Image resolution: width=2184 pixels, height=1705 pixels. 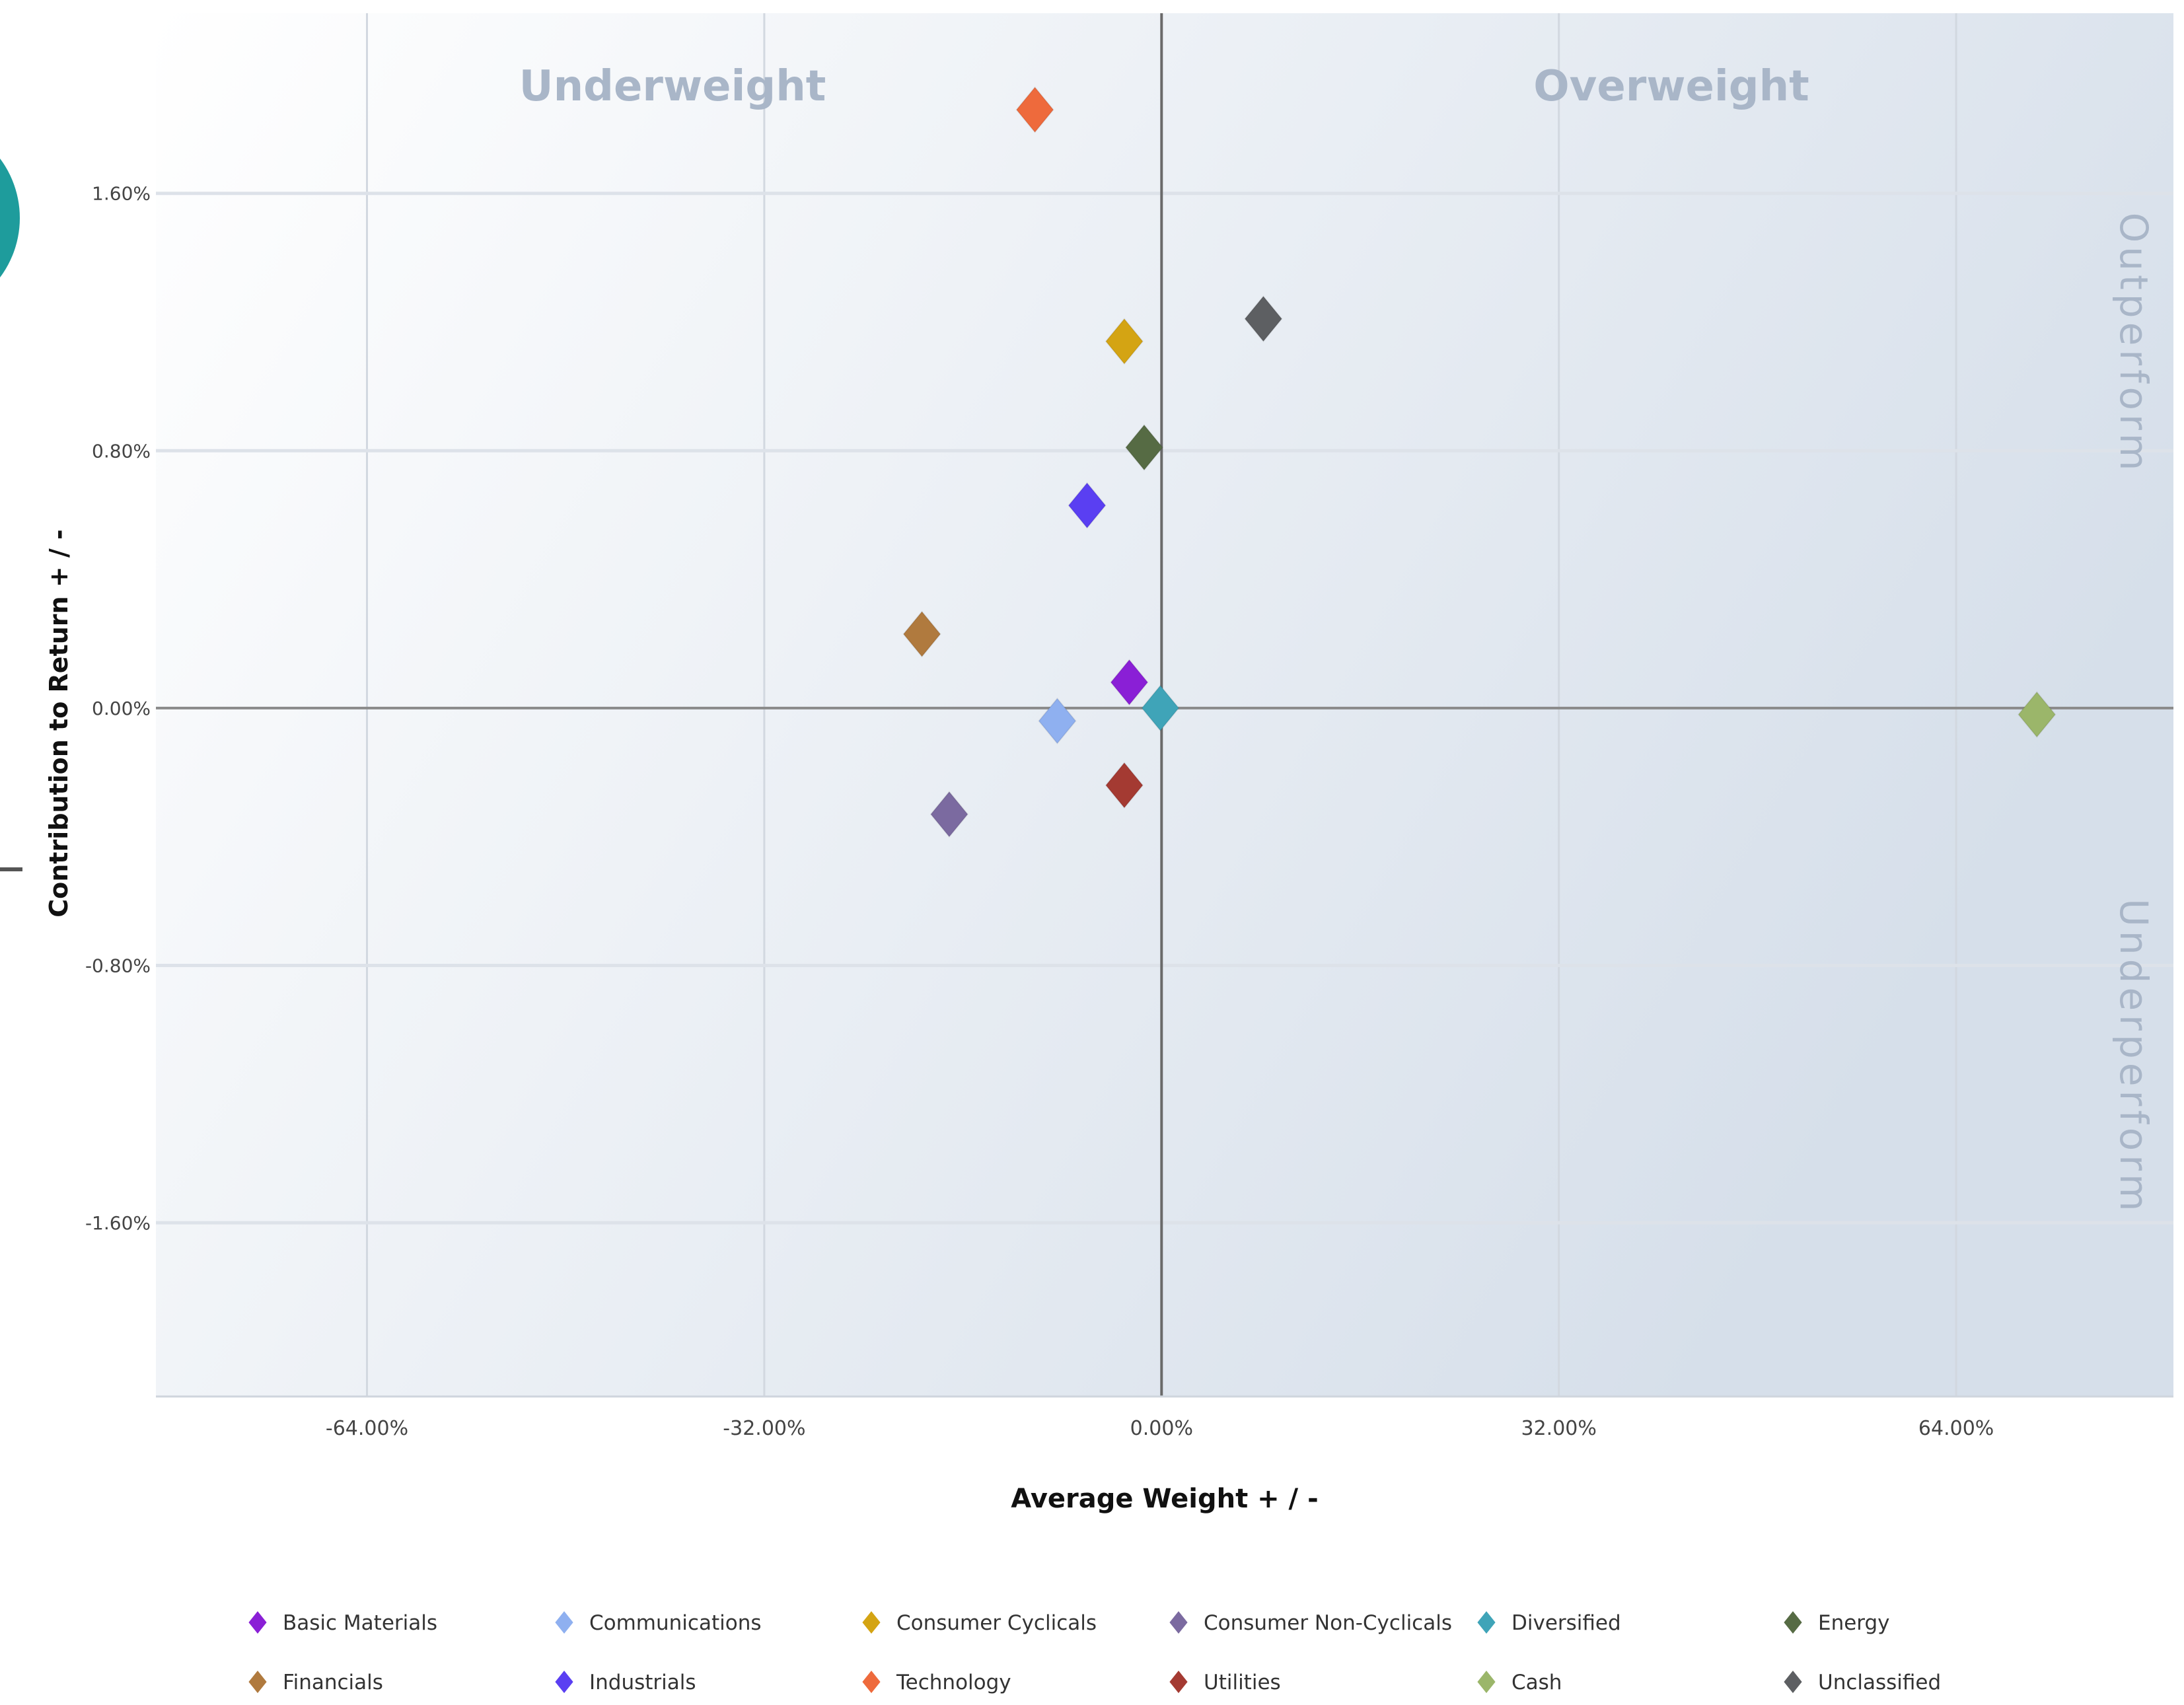 What do you see at coordinates (871, 1682) in the screenshot?
I see `legend-marker-technology` at bounding box center [871, 1682].